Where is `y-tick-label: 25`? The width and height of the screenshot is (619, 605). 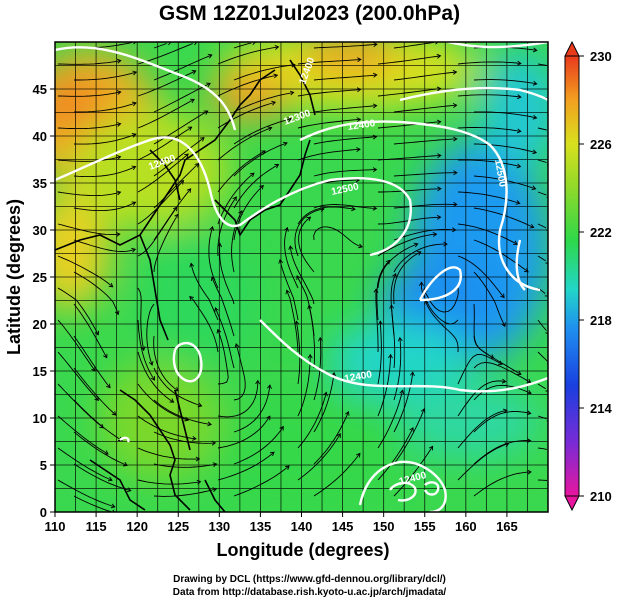 y-tick-label: 25 is located at coordinates (40, 277).